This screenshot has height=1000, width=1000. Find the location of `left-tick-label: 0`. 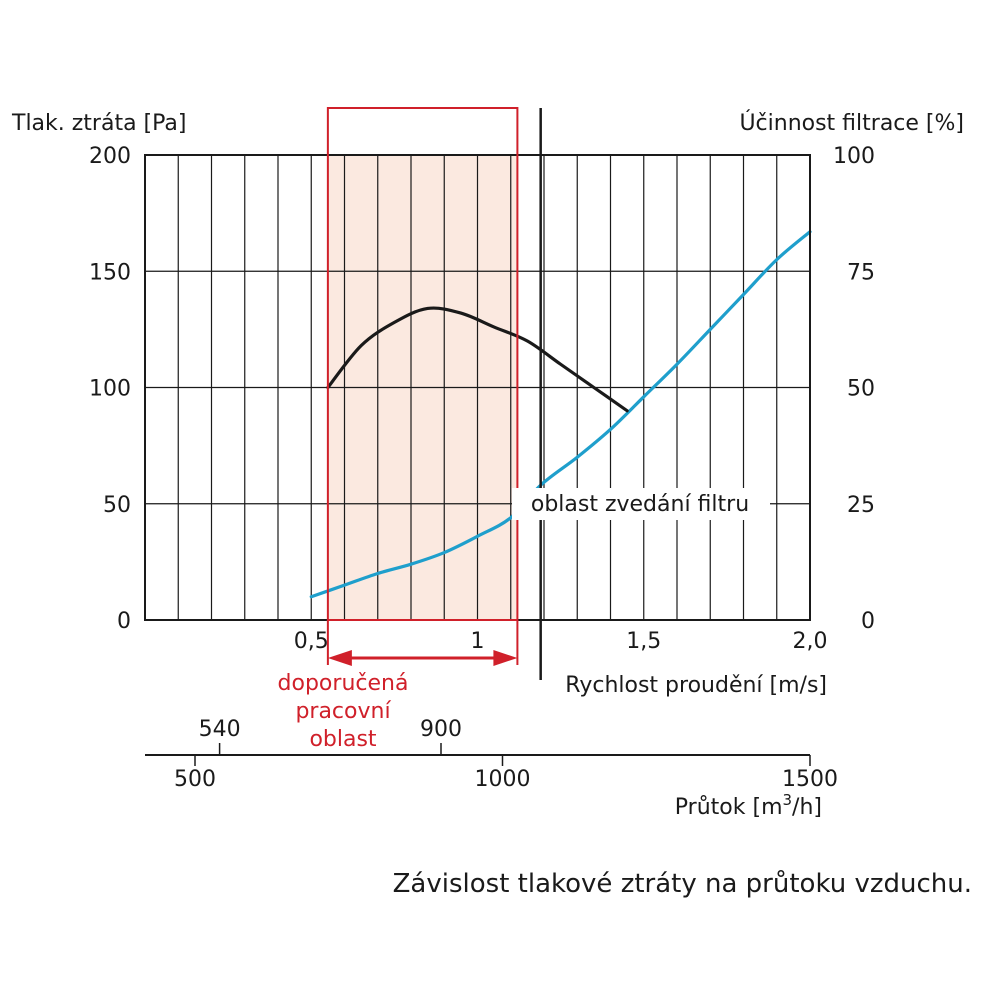

left-tick-label: 0 is located at coordinates (124, 621).